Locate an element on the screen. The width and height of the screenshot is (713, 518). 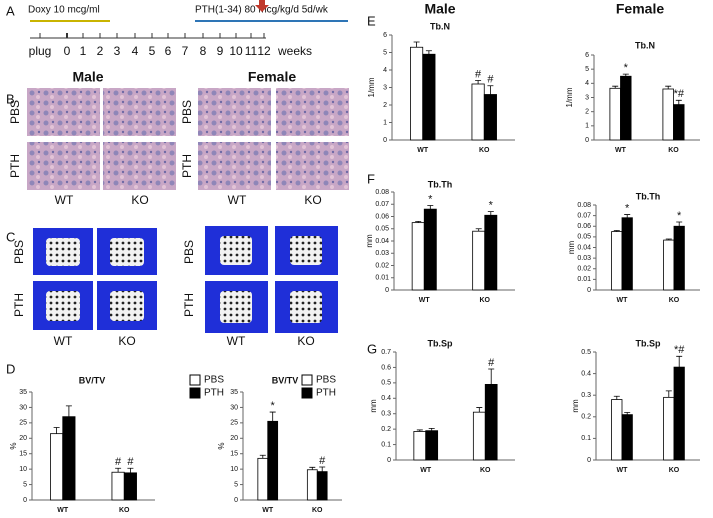
timeline-label: 12 is located at coordinates (264, 51).